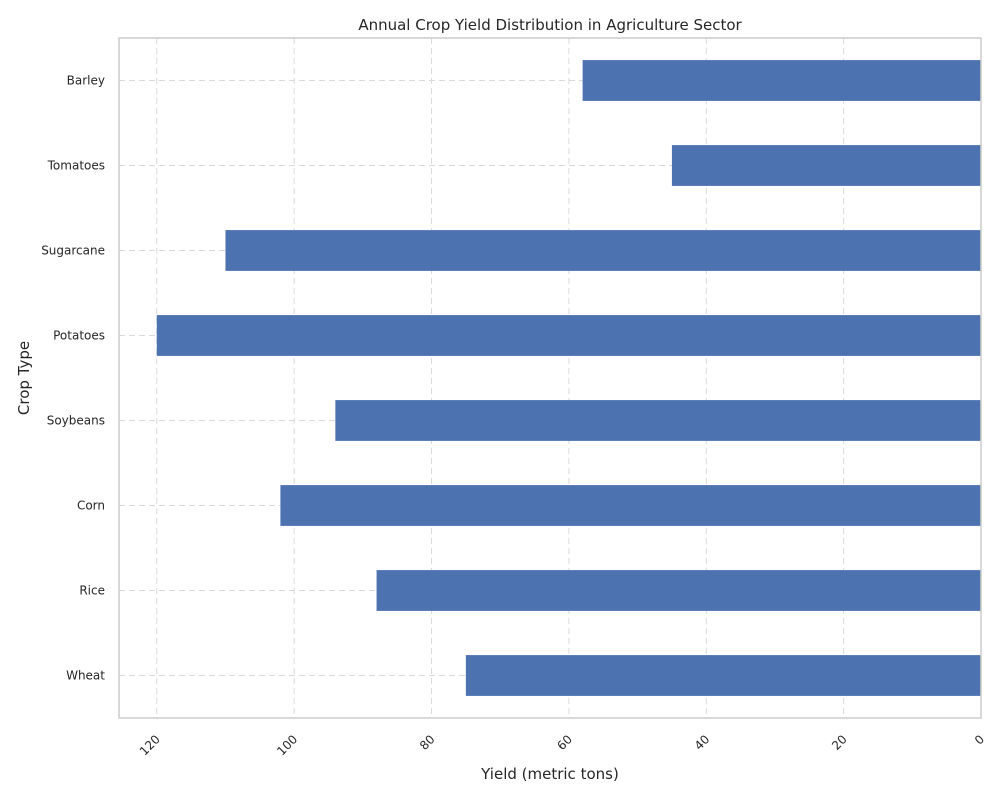 This screenshot has height=800, width=1000. Describe the element at coordinates (76, 166) in the screenshot. I see `y-tick-label: Tomatoes` at that location.